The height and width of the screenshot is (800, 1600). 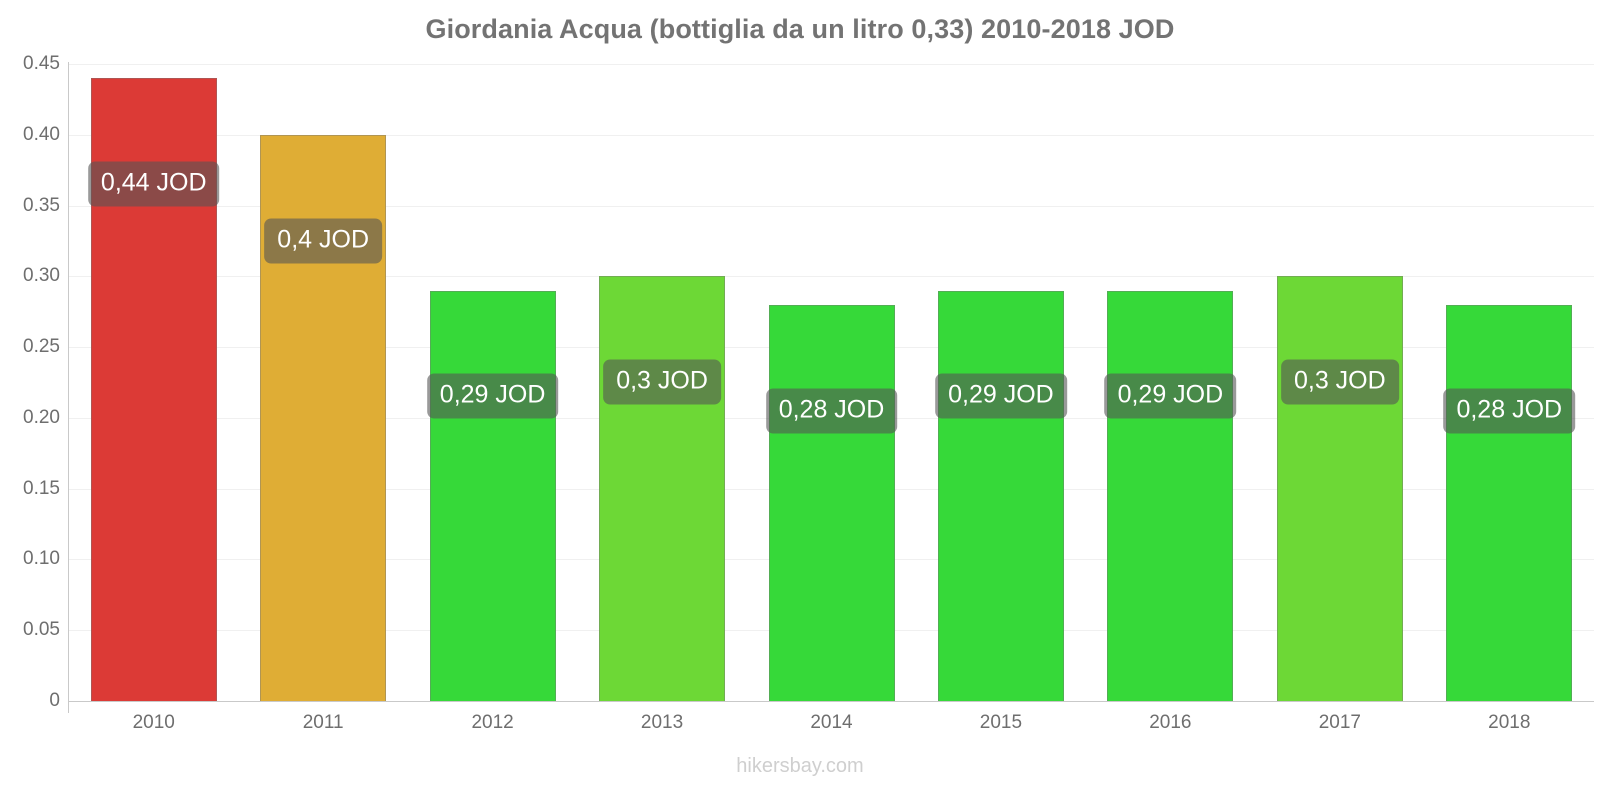 I want to click on y-axis-tick-label: 0.30, so click(x=41, y=276).